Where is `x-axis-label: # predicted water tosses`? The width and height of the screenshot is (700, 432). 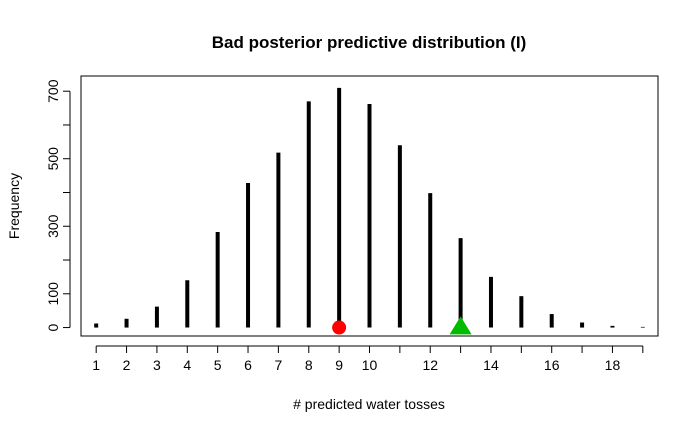
x-axis-label: # predicted water tosses is located at coordinates (369, 404).